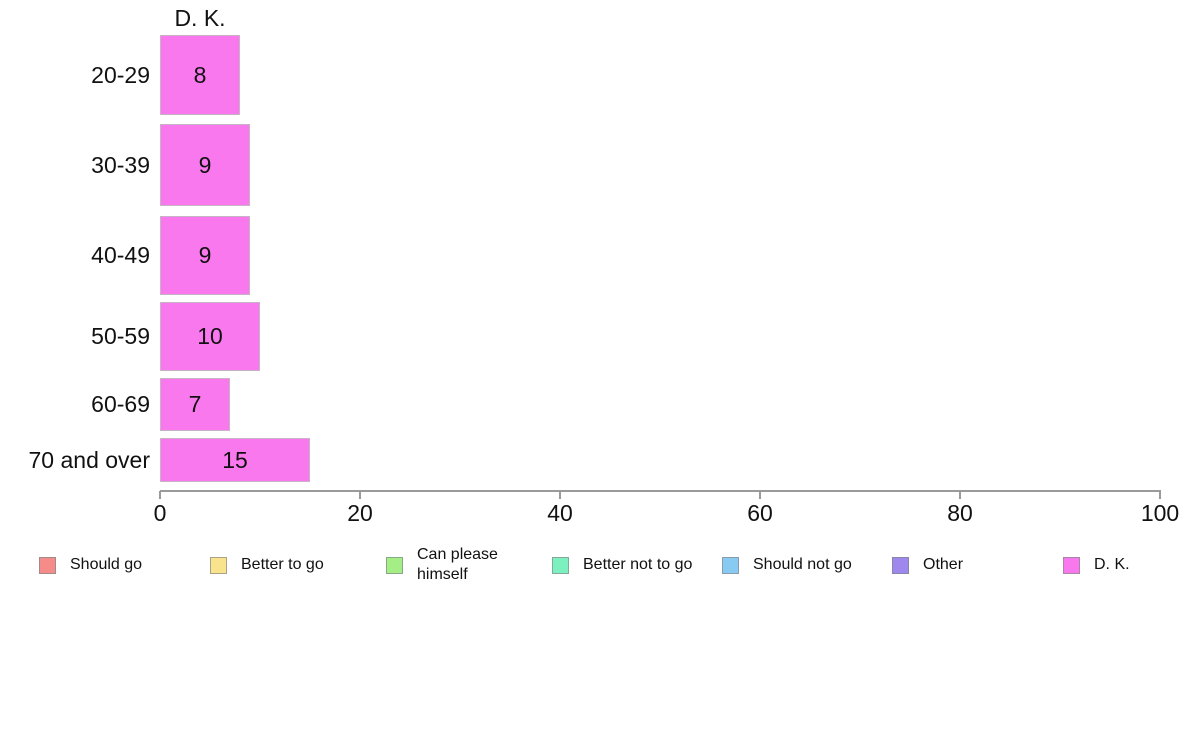 Image resolution: width=1188 pixels, height=736 pixels. I want to click on legend-item-better-not-to-go: Better not to go, so click(622, 565).